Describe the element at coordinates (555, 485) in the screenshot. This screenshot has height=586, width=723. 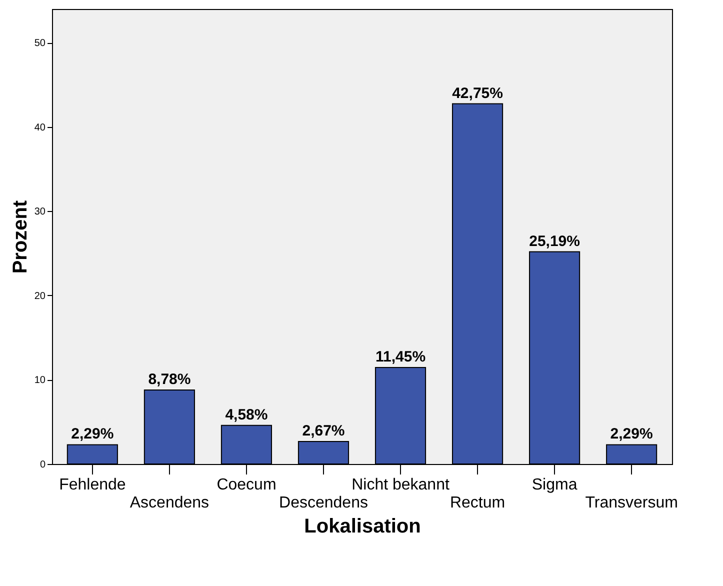
I see `x-tick-label: Sigma` at that location.